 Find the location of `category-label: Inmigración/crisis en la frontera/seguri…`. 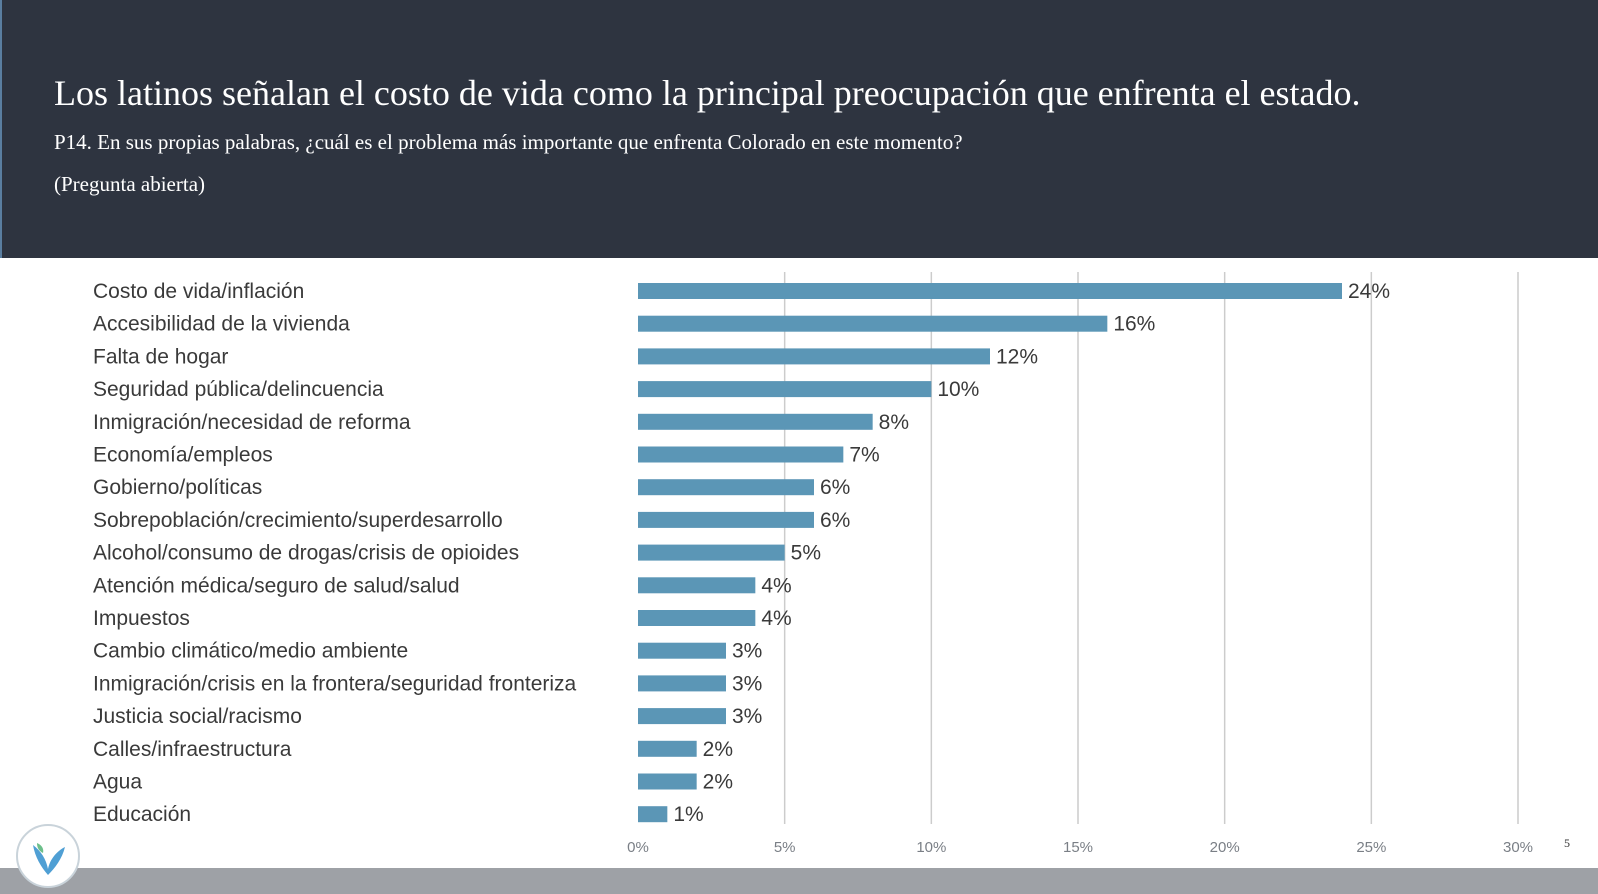

category-label: Inmigración/crisis en la frontera/seguri… is located at coordinates (335, 683).